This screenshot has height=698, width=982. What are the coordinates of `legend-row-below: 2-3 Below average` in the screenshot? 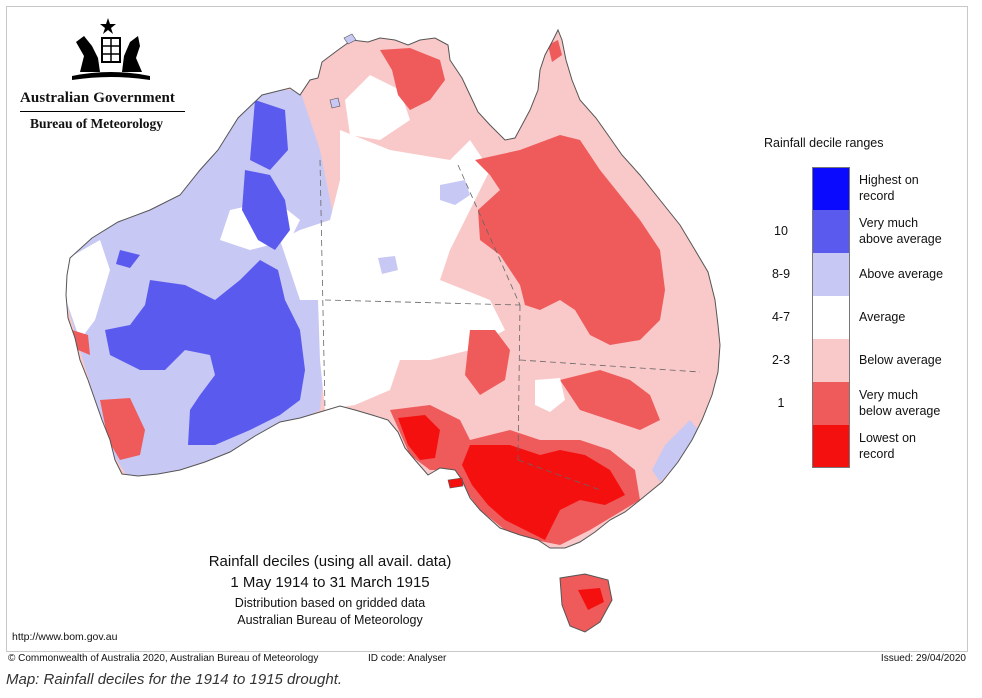 It's located at (865, 360).